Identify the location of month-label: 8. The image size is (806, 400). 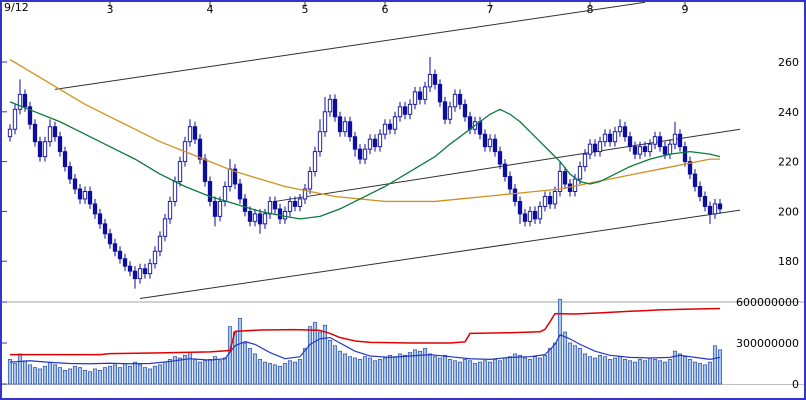
(590, 9).